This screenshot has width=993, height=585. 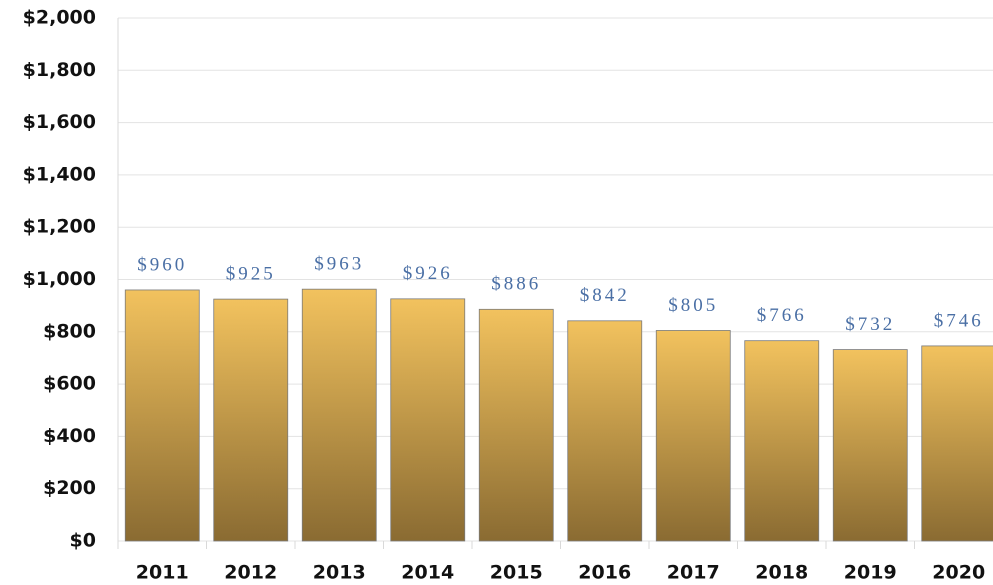 What do you see at coordinates (516, 573) in the screenshot?
I see `x-tick-label: 2015` at bounding box center [516, 573].